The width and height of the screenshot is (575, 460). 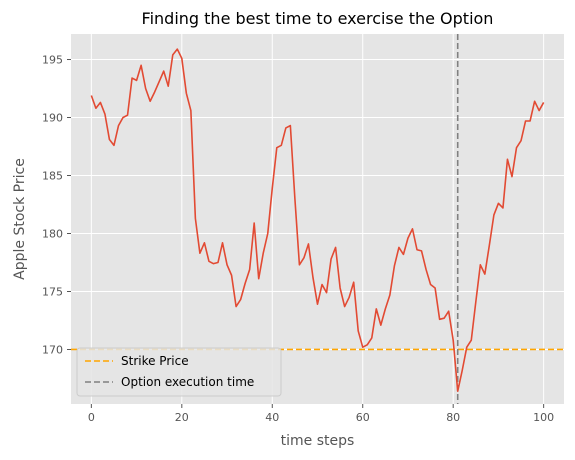 I want to click on x-tick-label: 0, so click(x=91, y=417).